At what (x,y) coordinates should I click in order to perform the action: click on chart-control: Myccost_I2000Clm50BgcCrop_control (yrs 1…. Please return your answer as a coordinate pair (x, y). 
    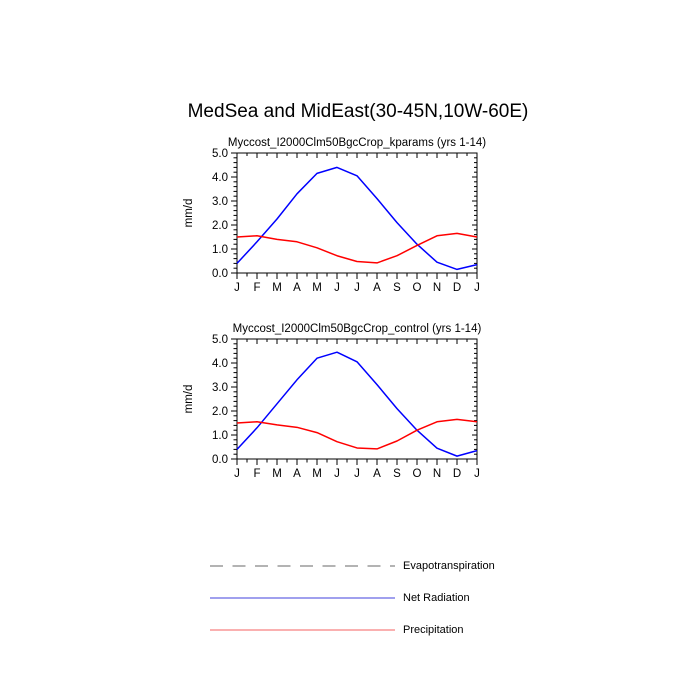
    Looking at the image, I should click on (330, 406).